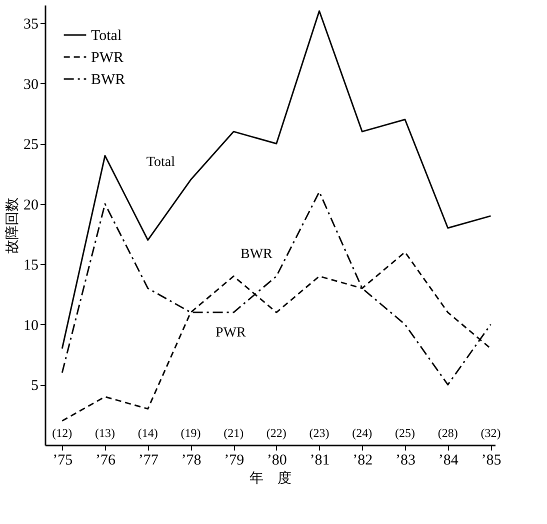 The image size is (547, 524). I want to click on annotation: (13), so click(105, 433).